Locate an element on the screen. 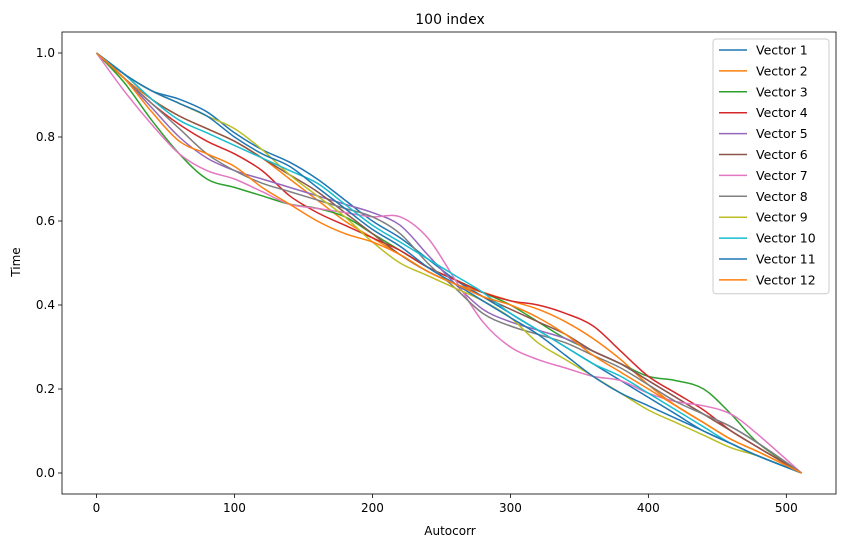 This screenshot has width=846, height=547. x-tick-label: 100 is located at coordinates (234, 508).